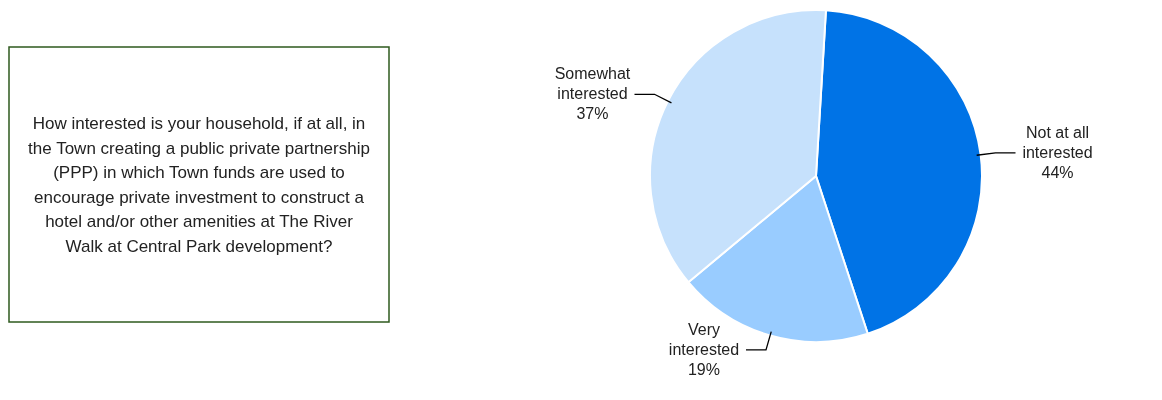  What do you see at coordinates (592, 84) in the screenshot?
I see `slice-label: Somewhat interested` at bounding box center [592, 84].